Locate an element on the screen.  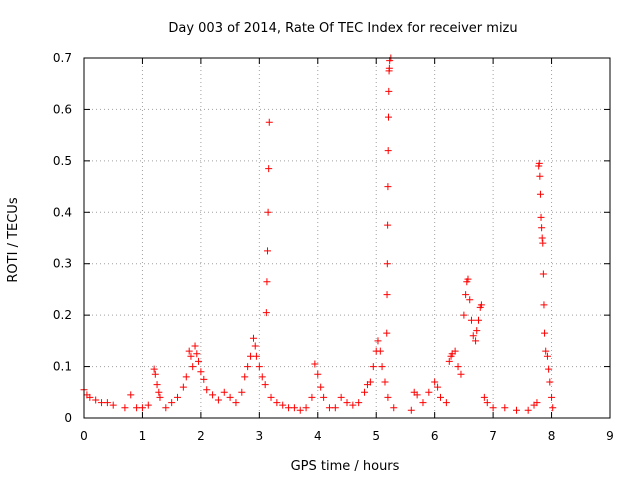
y-tick-label: 0.5 is located at coordinates (62, 161).